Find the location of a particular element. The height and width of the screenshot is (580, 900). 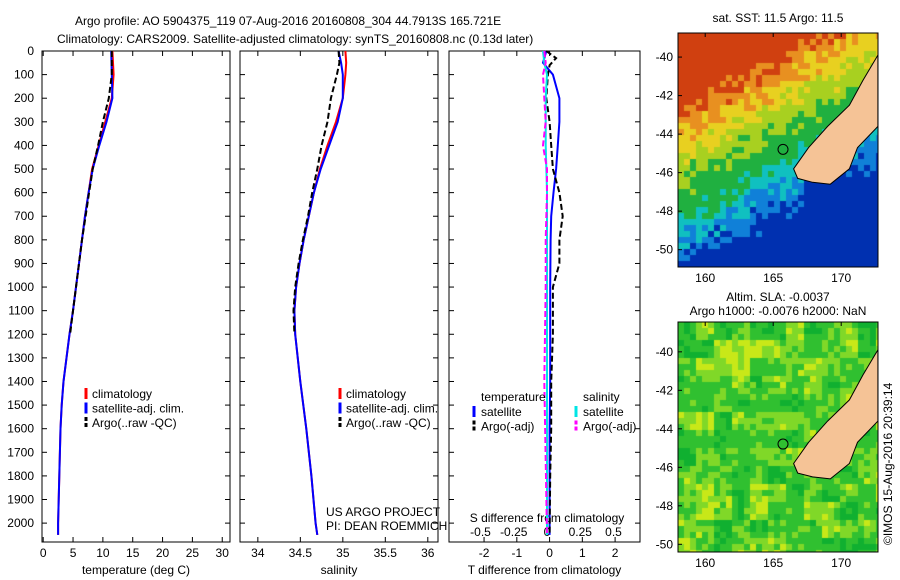

depth-ytick-label: 1000 is located at coordinates (20, 287).